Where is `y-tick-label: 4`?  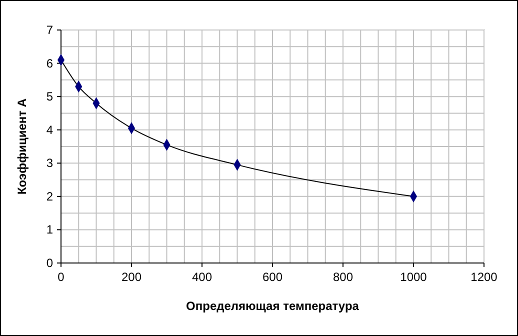 y-tick-label: 4 is located at coordinates (50, 129).